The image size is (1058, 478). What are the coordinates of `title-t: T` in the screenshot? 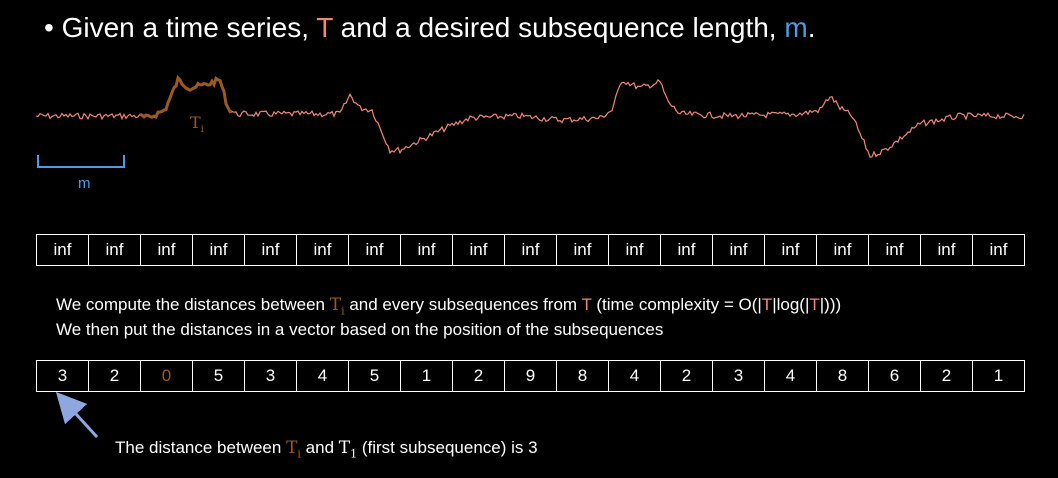 It's located at (324, 27).